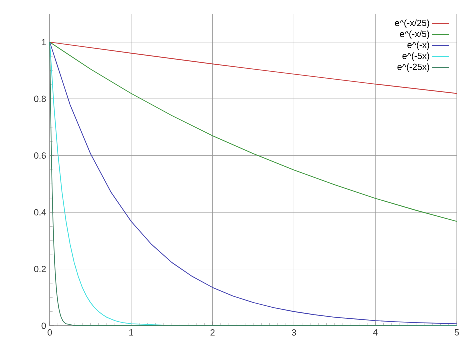 The image size is (474, 355). Describe the element at coordinates (414, 68) in the screenshot. I see `legend-label: e^(-25x)` at that location.